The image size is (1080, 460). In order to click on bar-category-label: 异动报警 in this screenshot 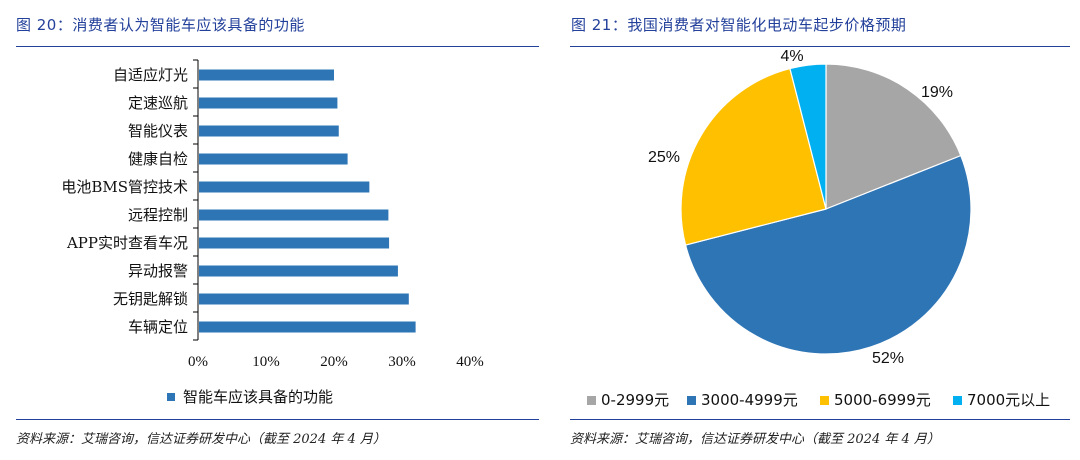, I will do `click(158, 271)`.